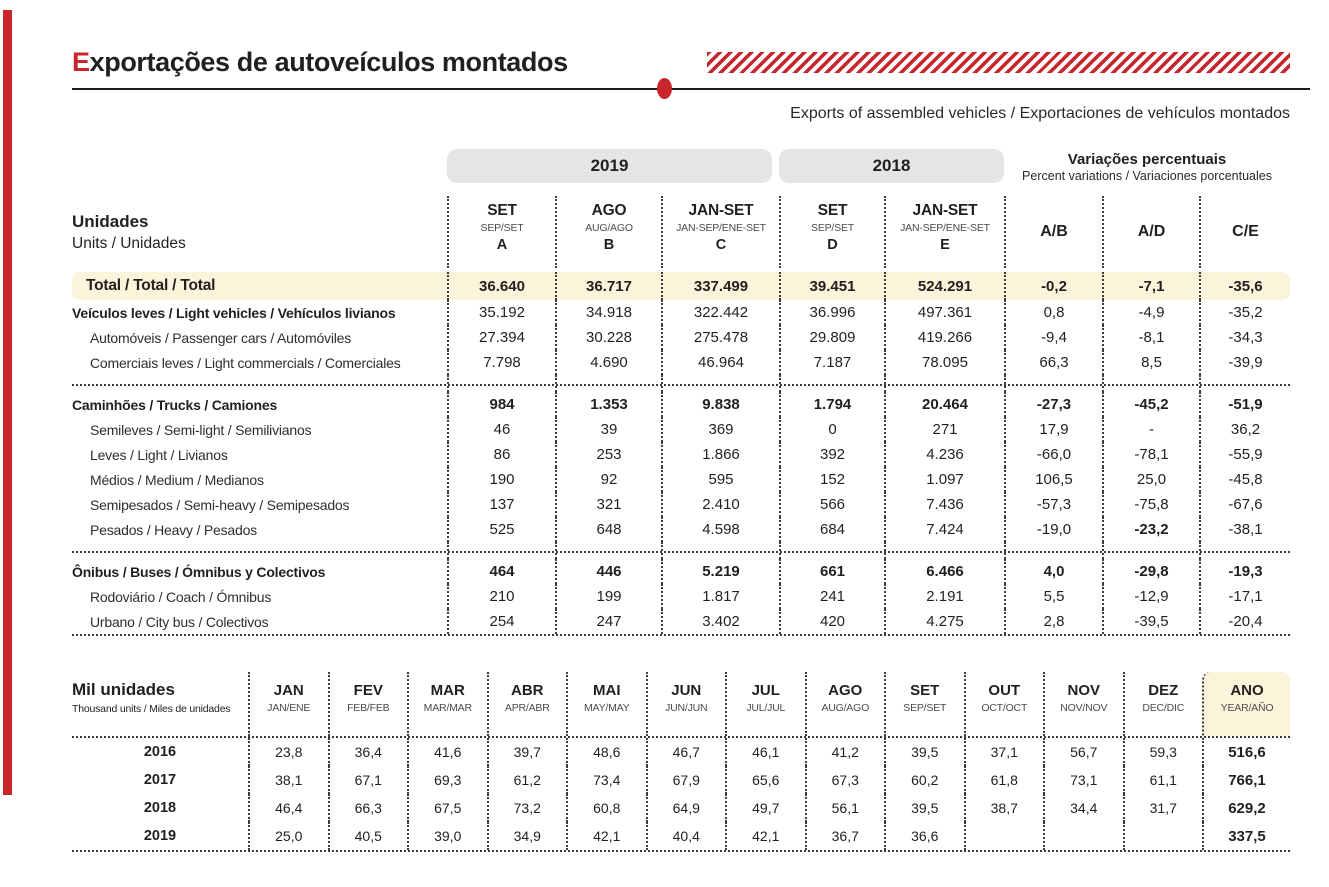 The width and height of the screenshot is (1329, 887). I want to click on month-value: 46,7, so click(685, 752).